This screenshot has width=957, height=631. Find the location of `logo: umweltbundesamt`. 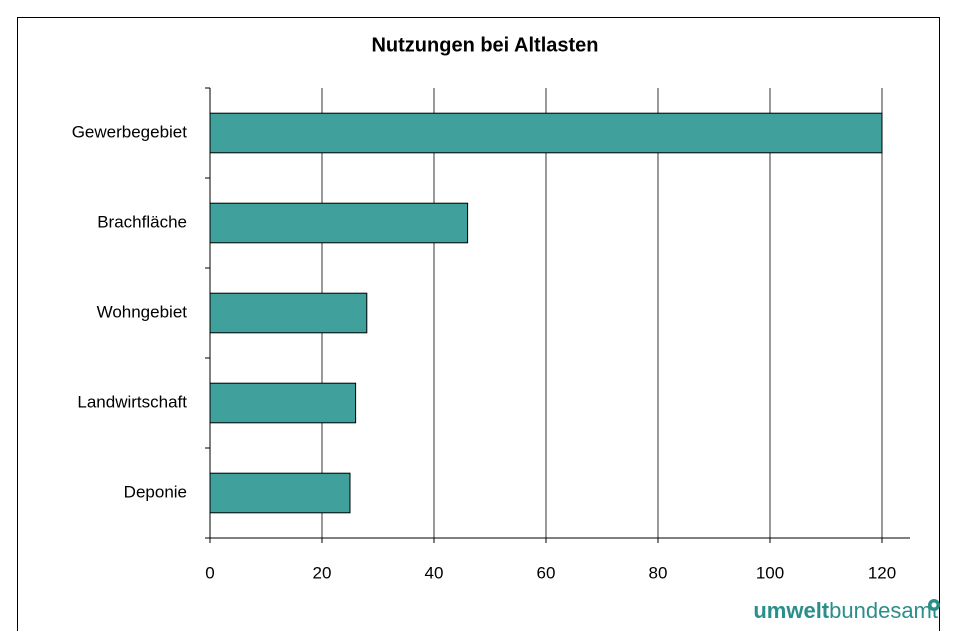

logo: umweltbundesamt is located at coordinates (845, 610).